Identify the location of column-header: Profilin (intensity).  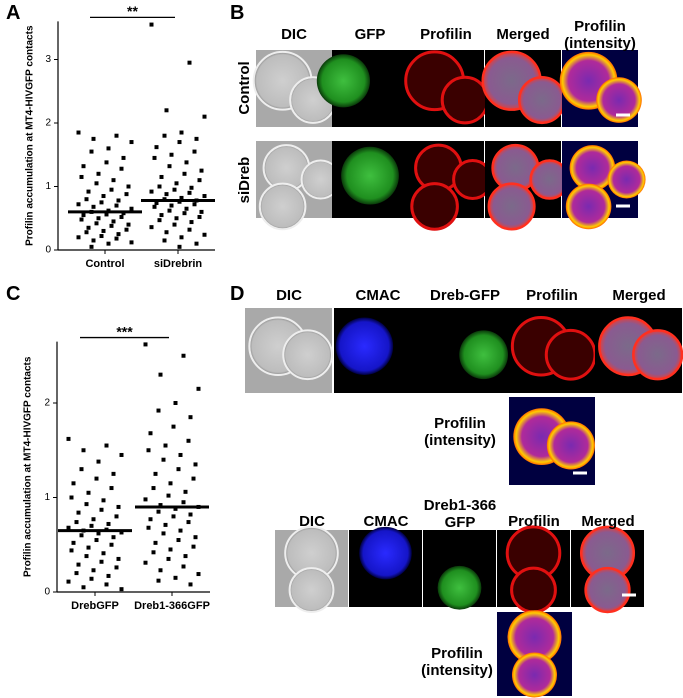
(457, 662).